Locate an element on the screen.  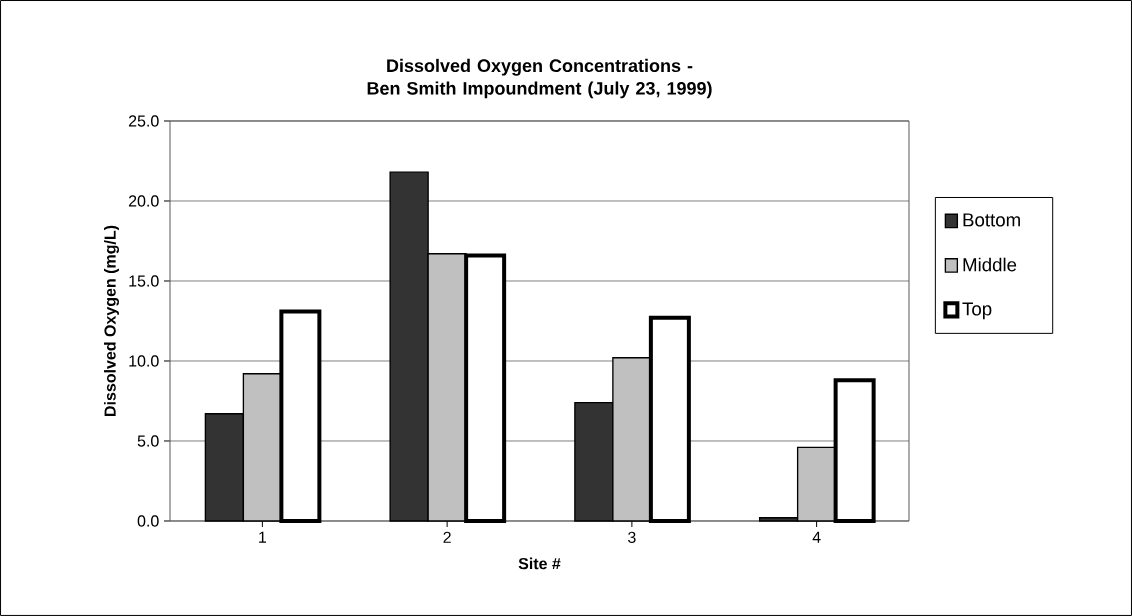
x-tick-label: 3 is located at coordinates (632, 537).